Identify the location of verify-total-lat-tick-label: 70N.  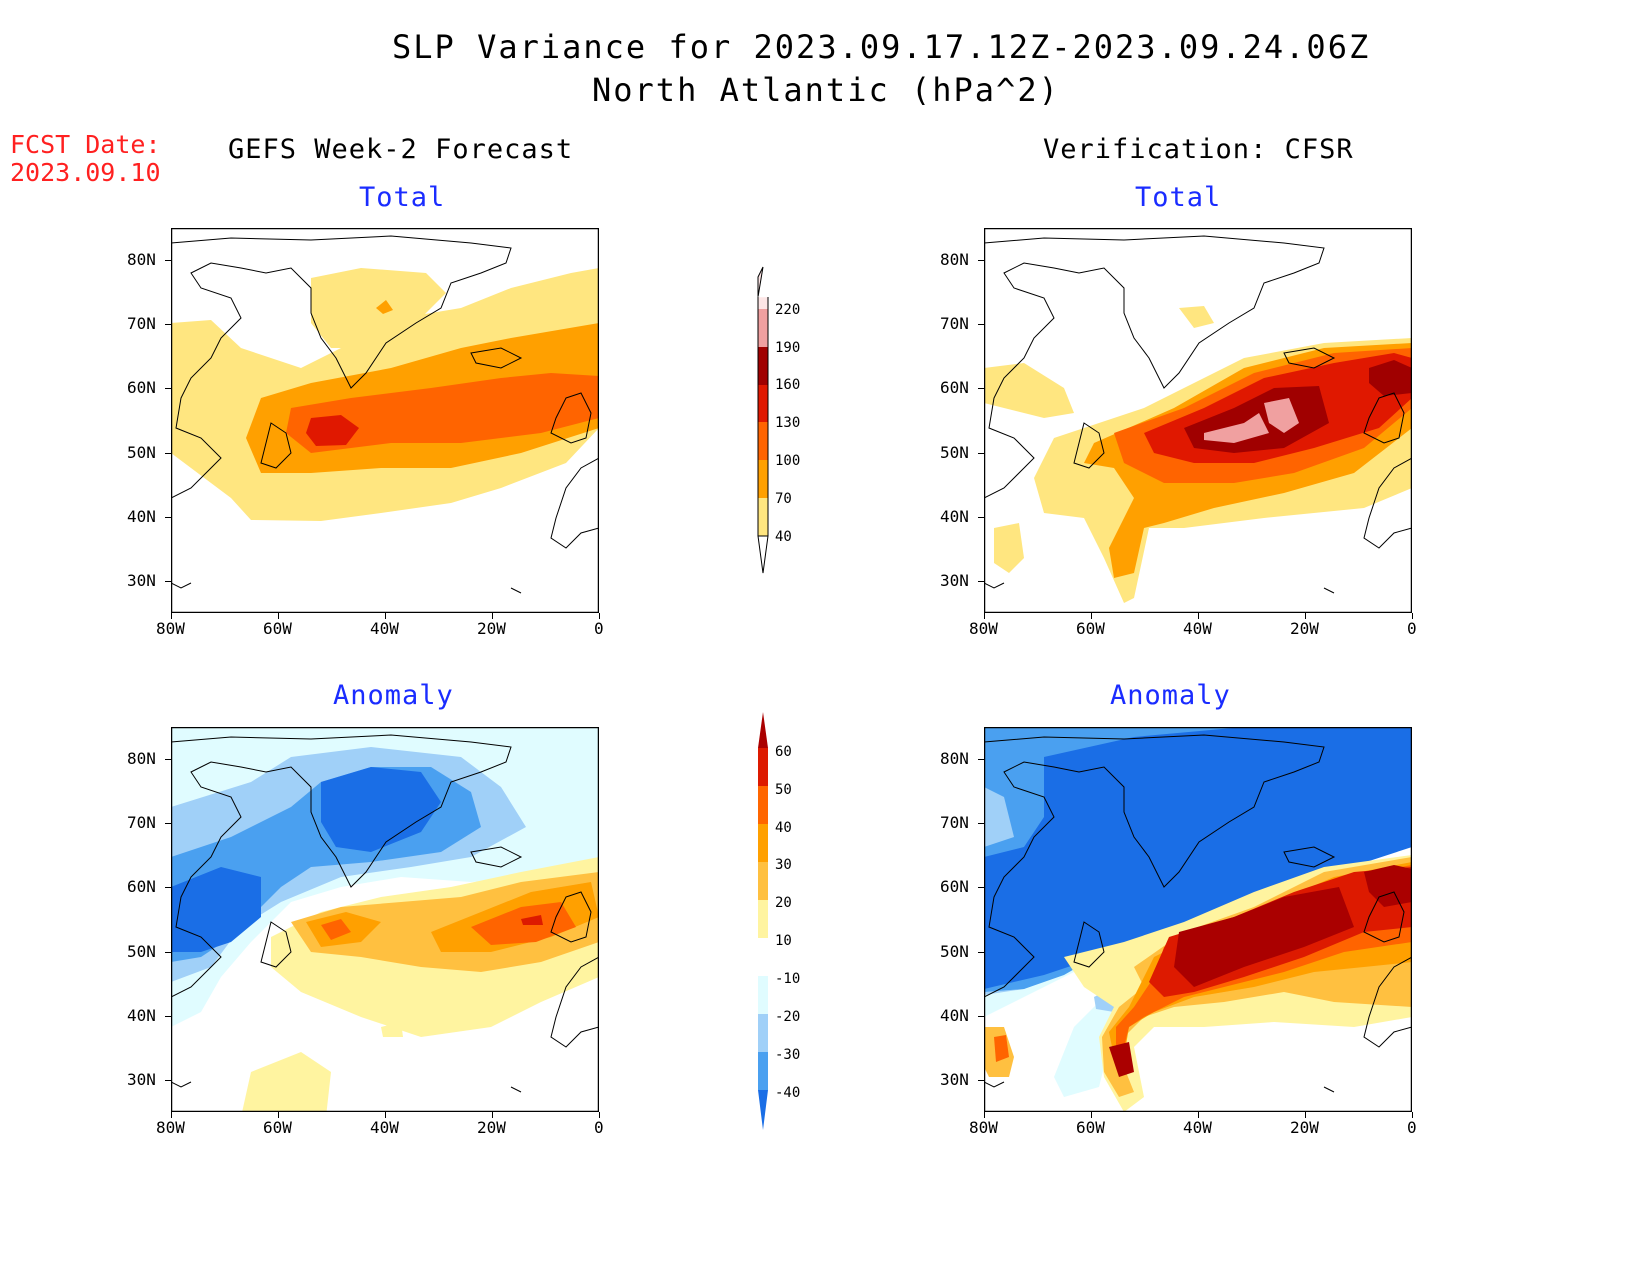
(954, 324).